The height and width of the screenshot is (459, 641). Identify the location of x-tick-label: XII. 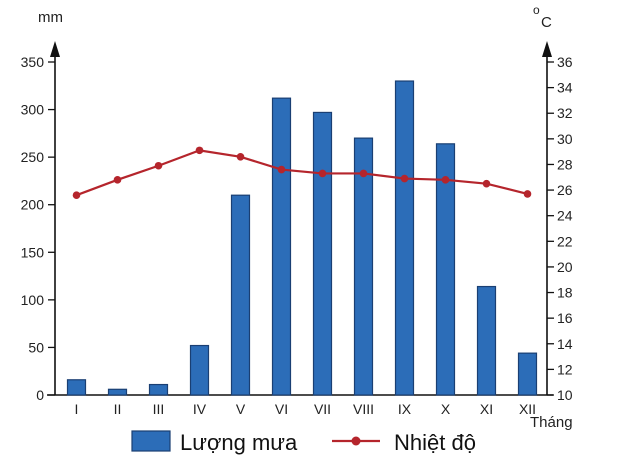
(527, 409).